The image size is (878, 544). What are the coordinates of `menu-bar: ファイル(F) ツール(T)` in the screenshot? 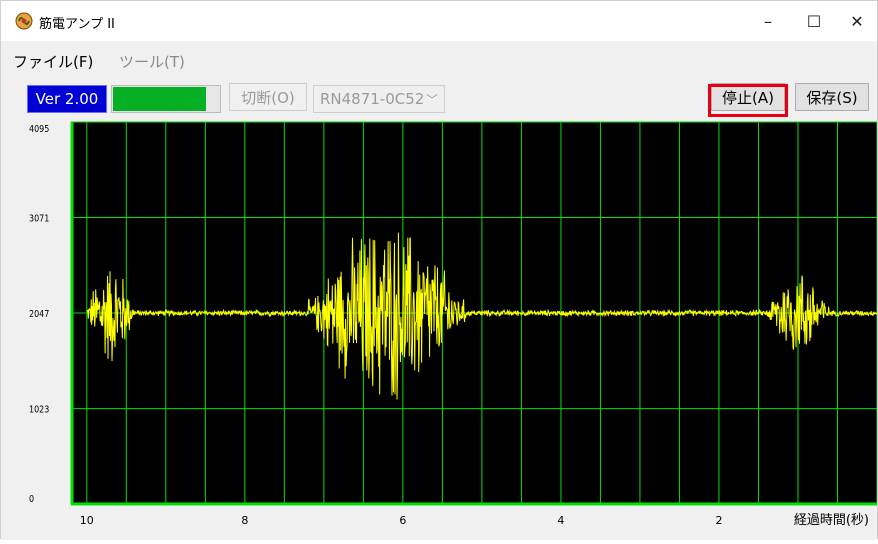 It's located at (439, 60).